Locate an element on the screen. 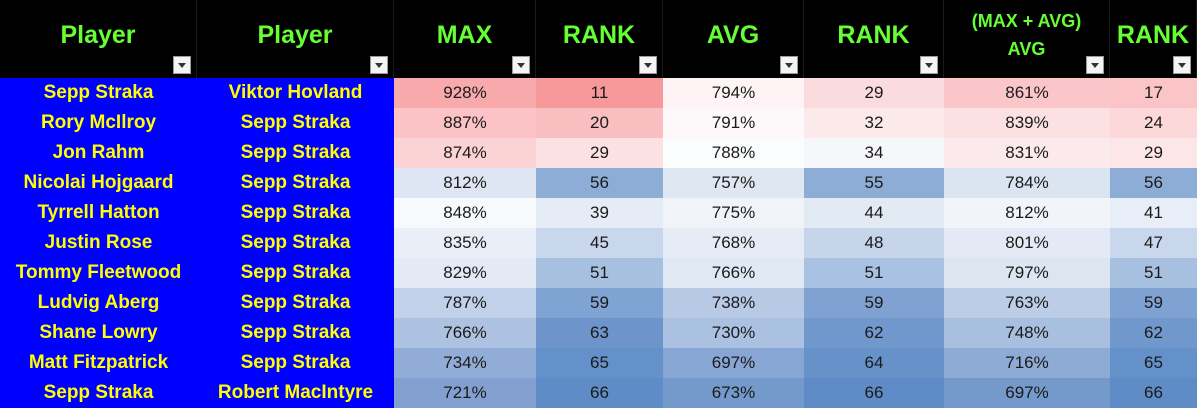 The image size is (1197, 409). combined-rank-cell: 17 is located at coordinates (1153, 93).